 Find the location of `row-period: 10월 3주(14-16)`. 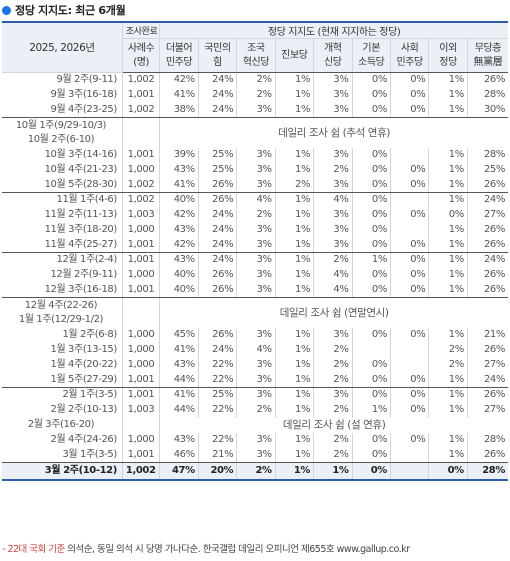

row-period: 10월 3주(14-16) is located at coordinates (62, 155).